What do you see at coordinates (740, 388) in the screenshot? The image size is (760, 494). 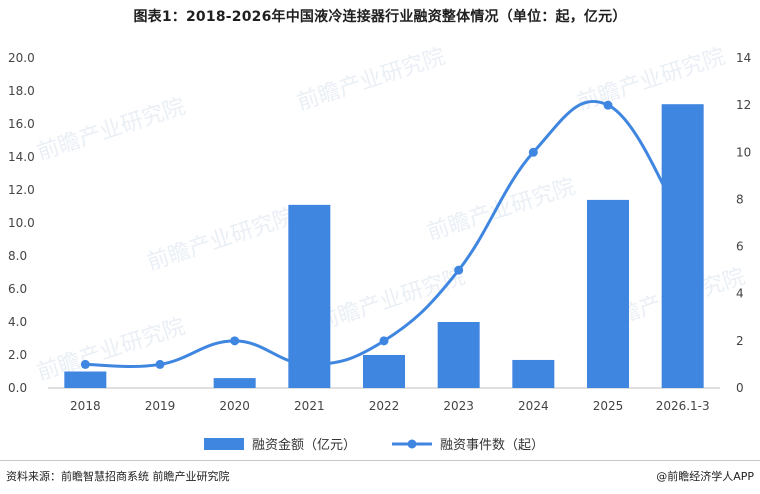 I see `right-axis-tick-label: 0` at bounding box center [740, 388].